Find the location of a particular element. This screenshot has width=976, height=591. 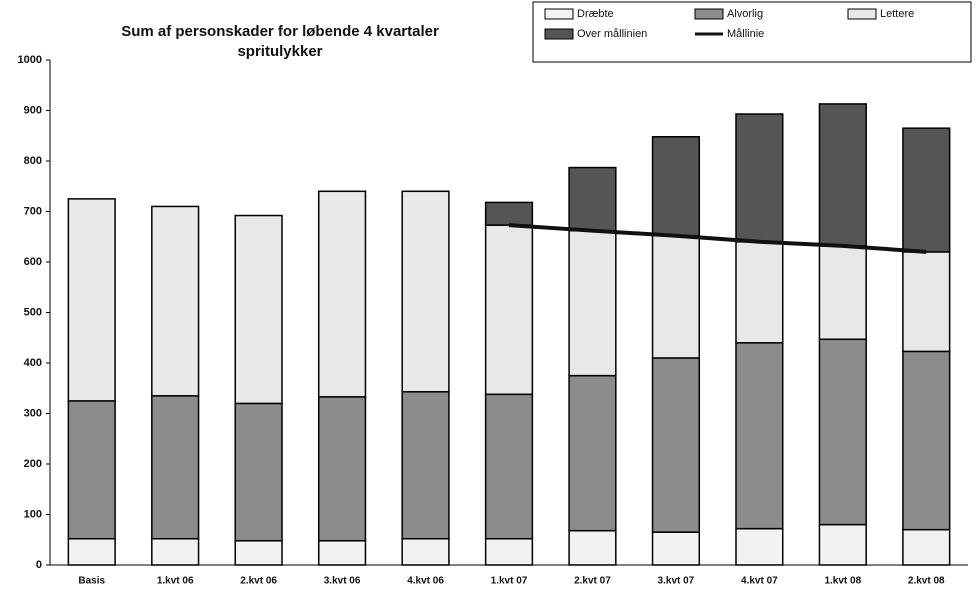

x-tick-label: 2.kvt 06 is located at coordinates (258, 581).